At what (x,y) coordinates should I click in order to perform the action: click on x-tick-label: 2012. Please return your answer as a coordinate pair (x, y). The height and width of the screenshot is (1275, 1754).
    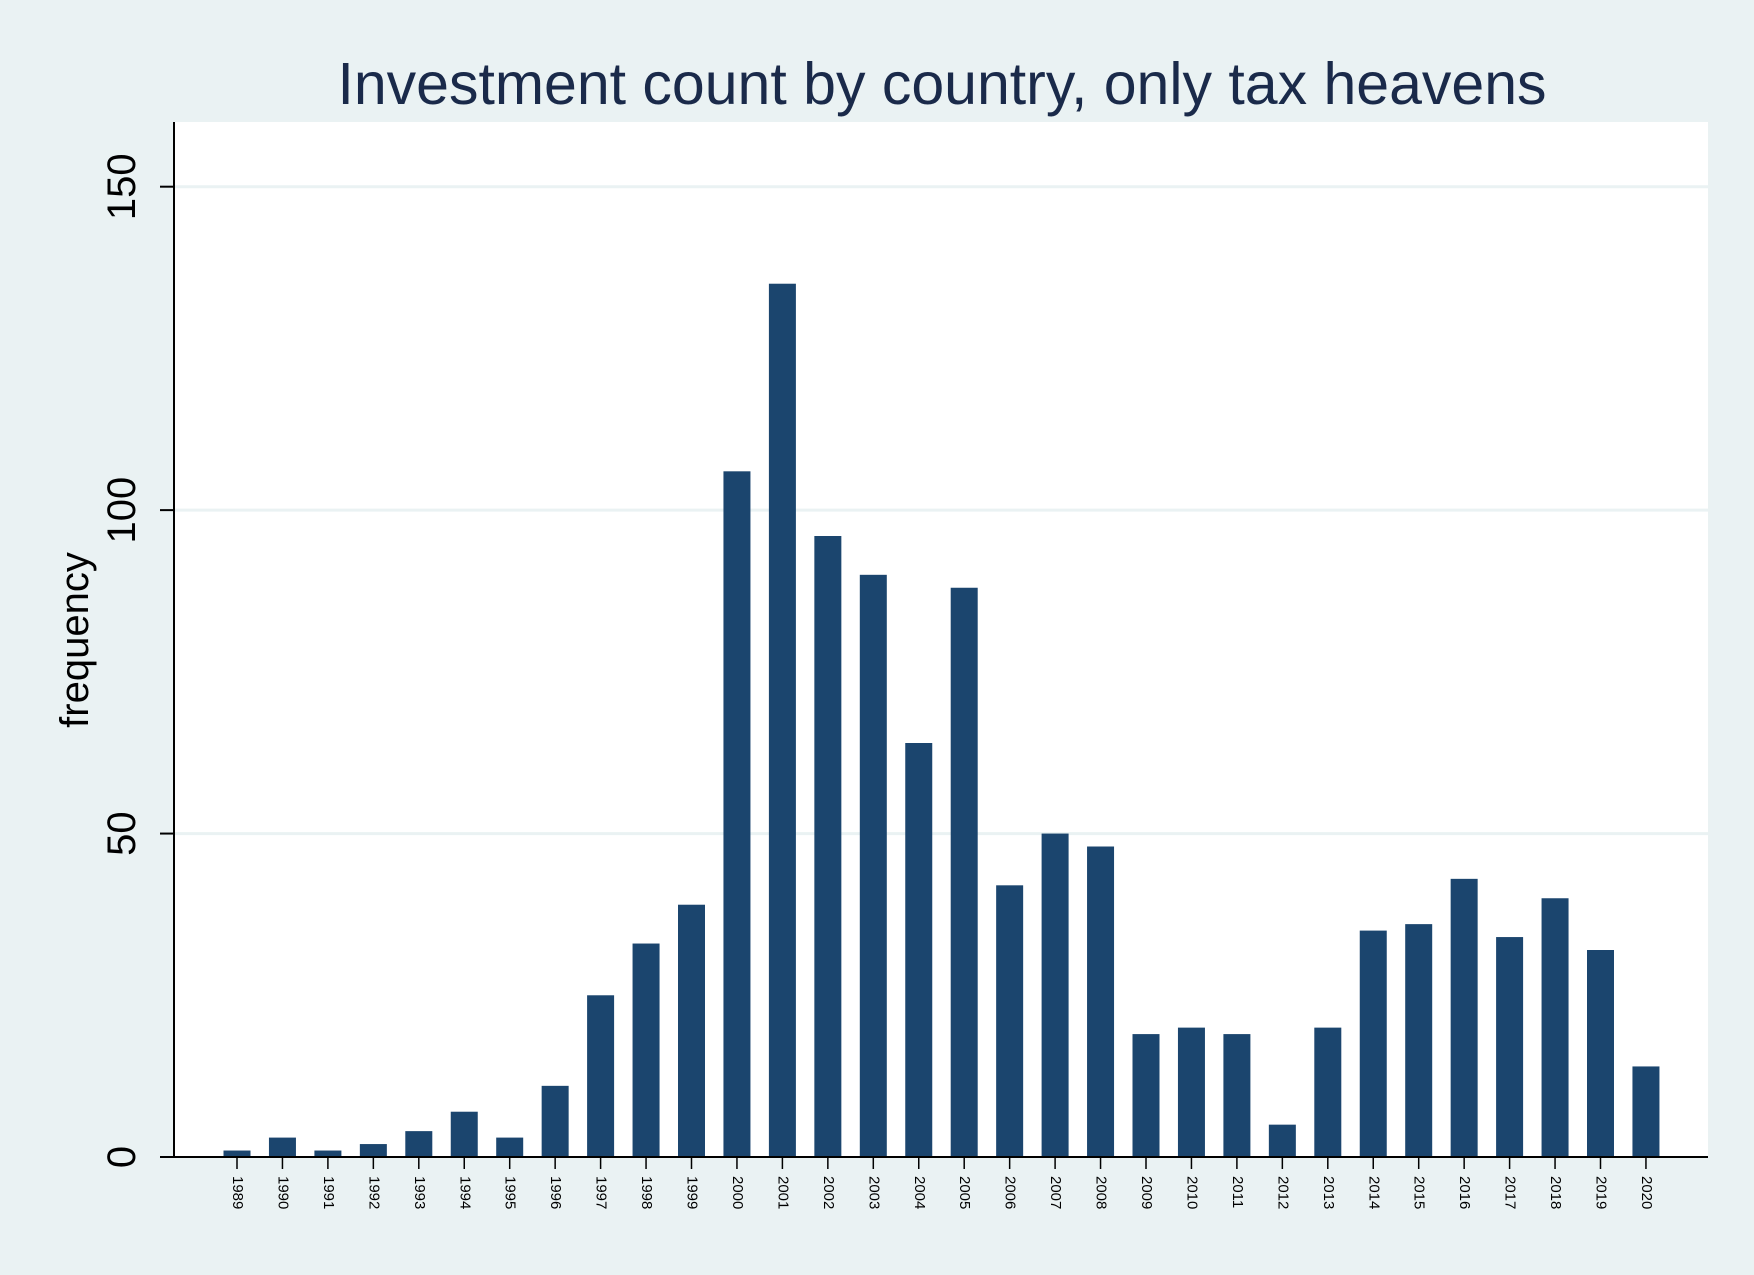
    Looking at the image, I should click on (1282, 1192).